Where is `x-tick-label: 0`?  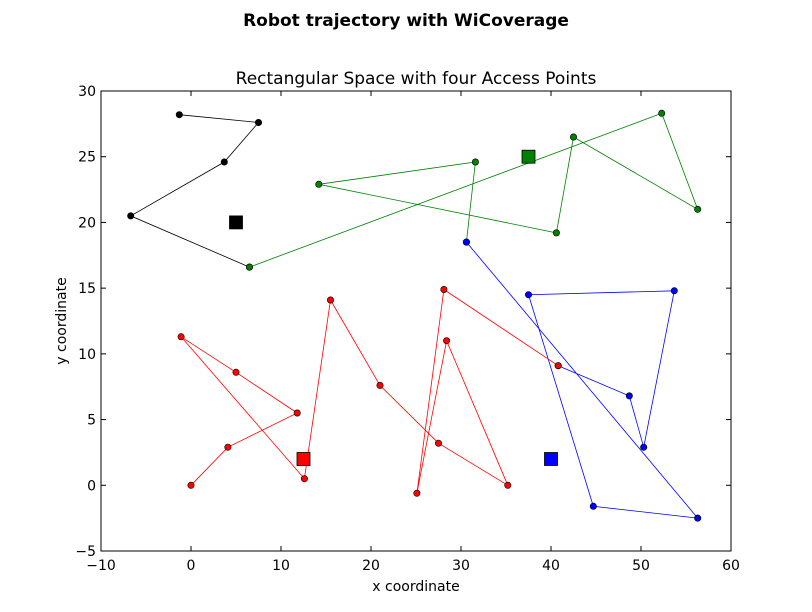
x-tick-label: 0 is located at coordinates (191, 566).